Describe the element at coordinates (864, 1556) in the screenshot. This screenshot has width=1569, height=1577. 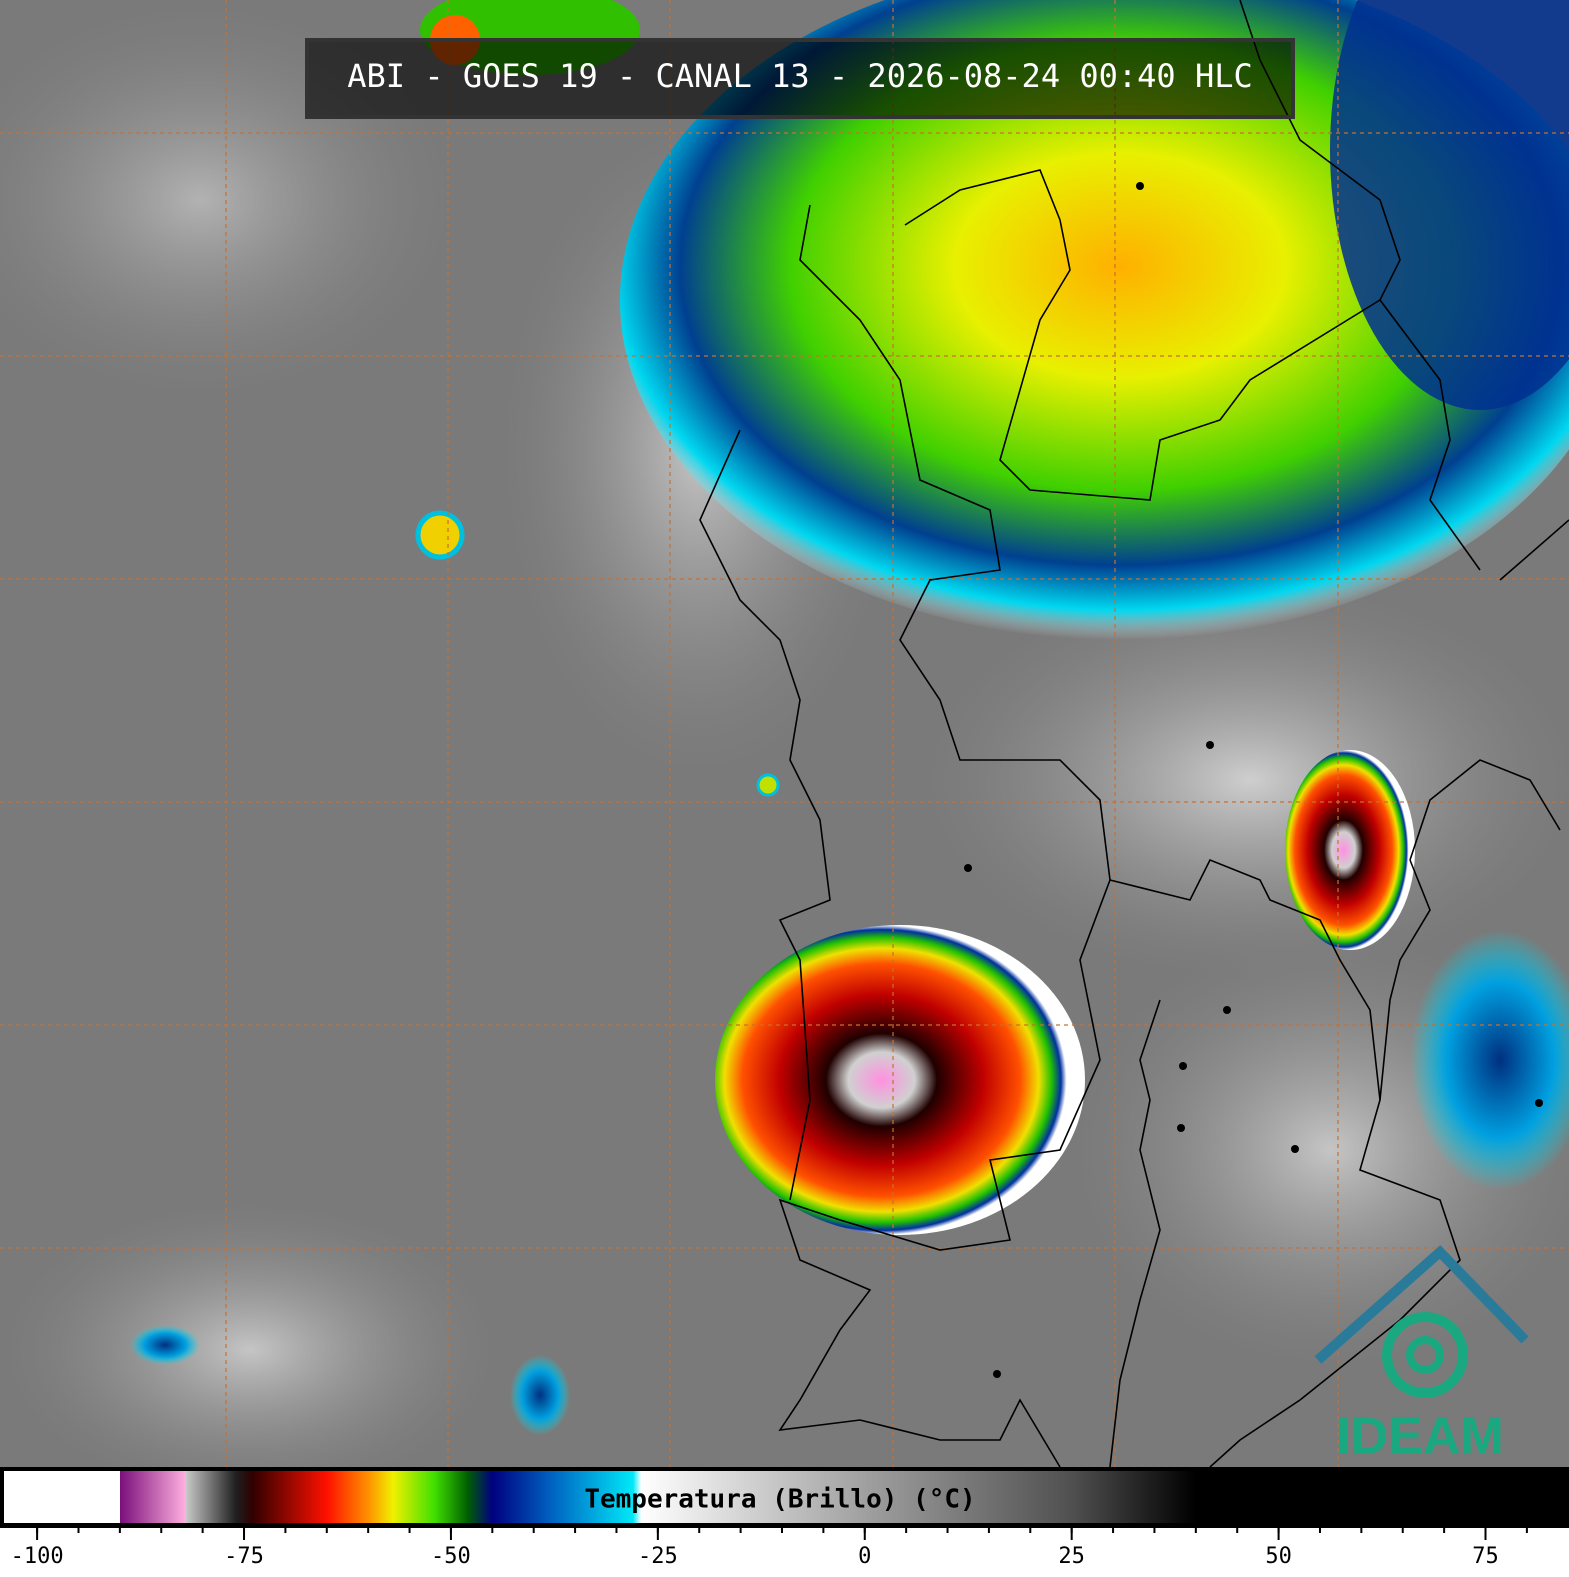
I see `tick-label: 0` at that location.